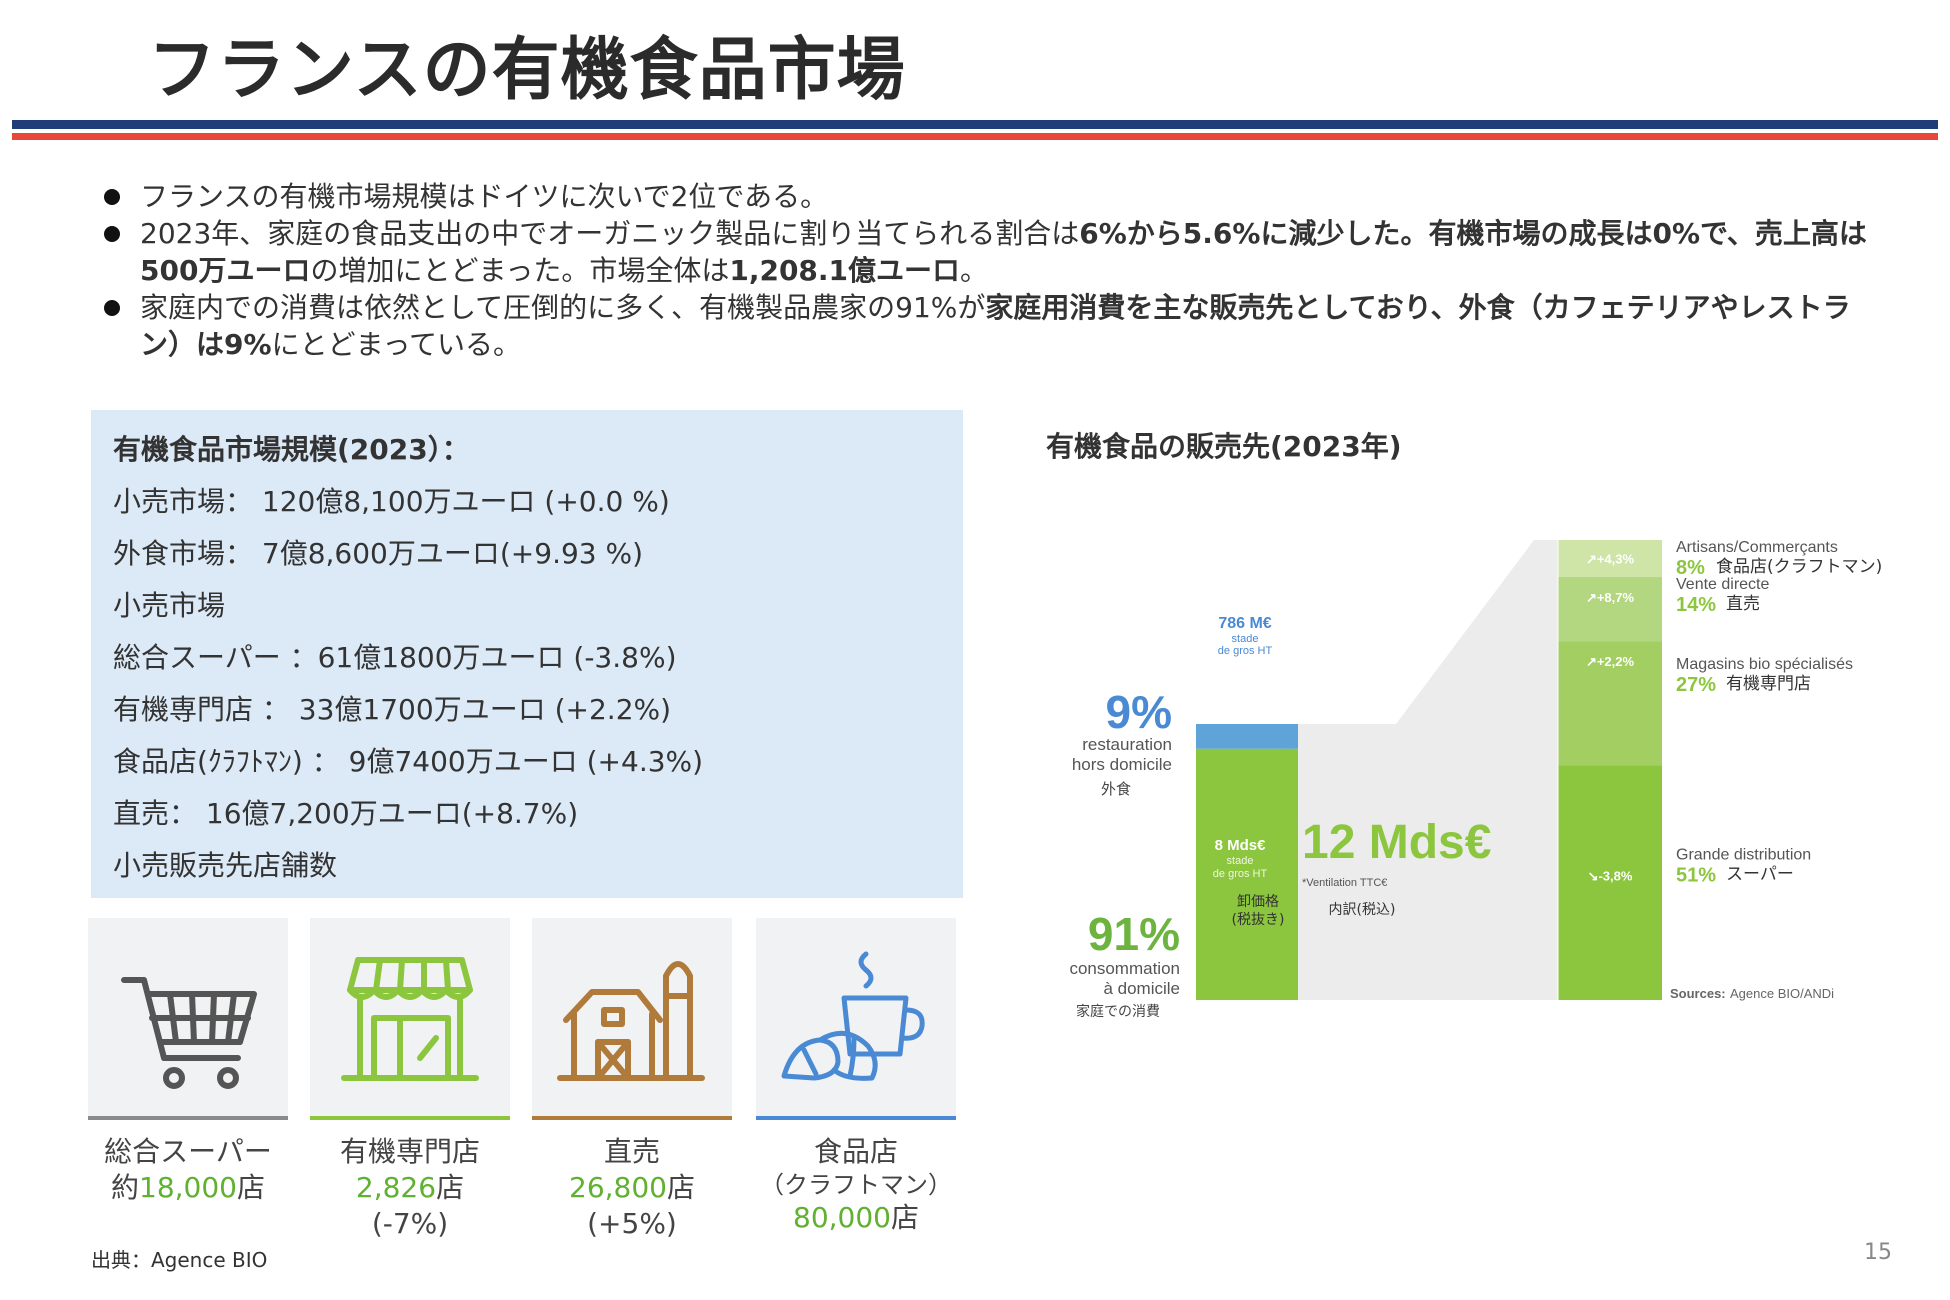 Image resolution: width=1950 pixels, height=1300 pixels. What do you see at coordinates (1610, 703) in the screenshot?
I see `right-bar-segment-organic-shops` at bounding box center [1610, 703].